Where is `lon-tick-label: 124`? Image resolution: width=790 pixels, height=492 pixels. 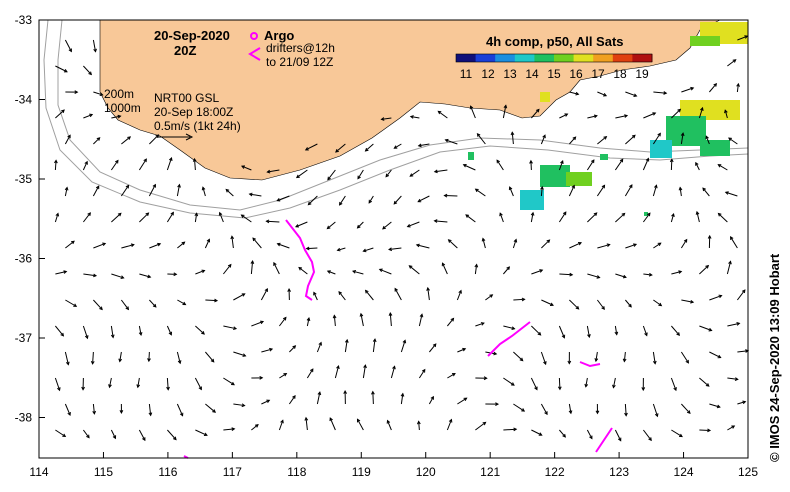 lon-tick-label: 124 is located at coordinates (684, 472).